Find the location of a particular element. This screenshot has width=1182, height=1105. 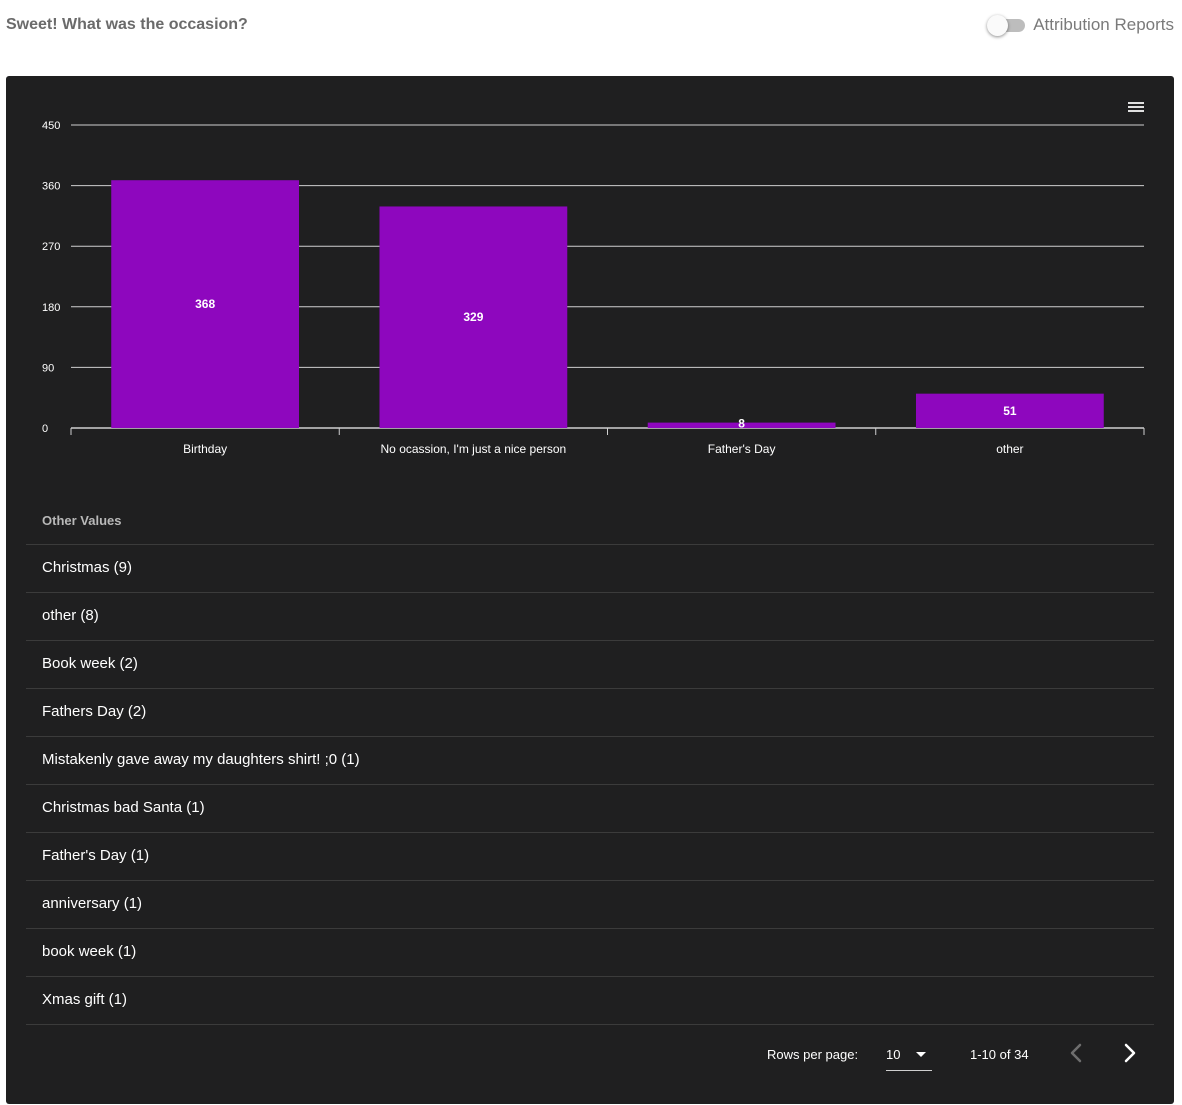

previous-page-button is located at coordinates (1077, 1053).